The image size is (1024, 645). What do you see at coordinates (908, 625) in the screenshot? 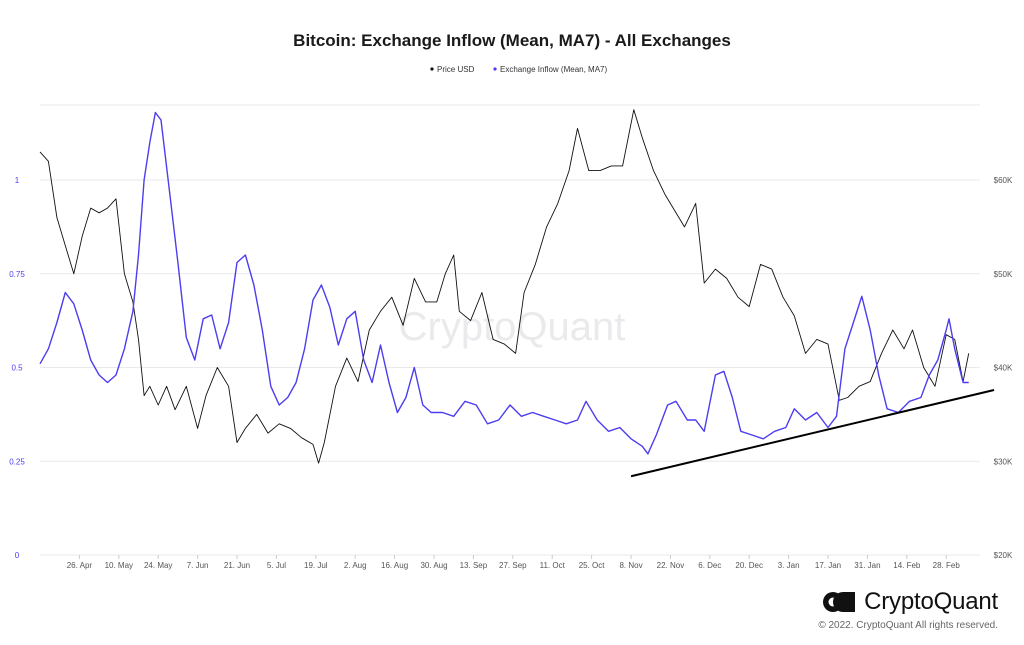
I see `copyright-text: © 2022. CryptoQuant All rights reserved.` at bounding box center [908, 625].